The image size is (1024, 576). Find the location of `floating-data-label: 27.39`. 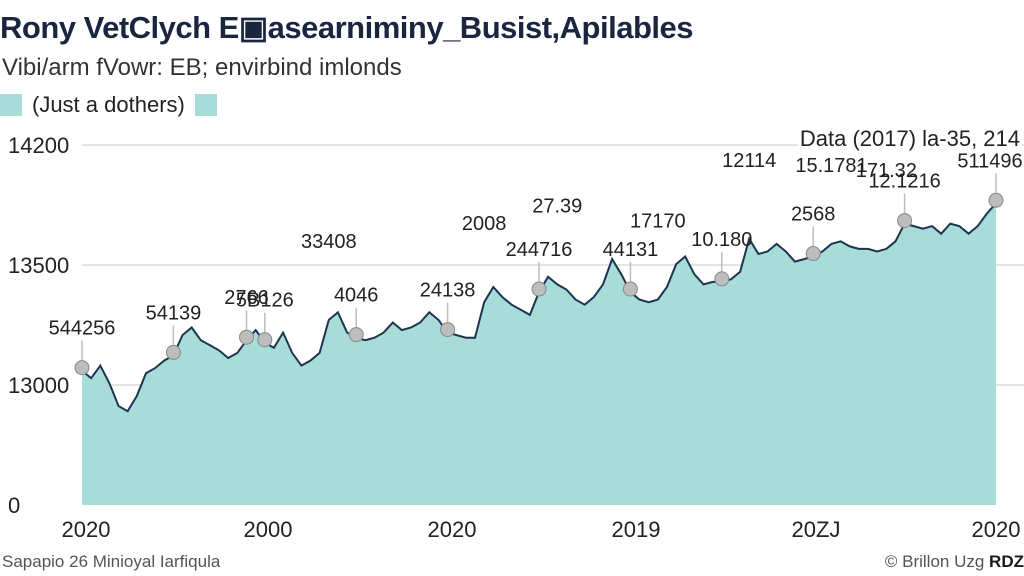

floating-data-label: 27.39 is located at coordinates (557, 206).